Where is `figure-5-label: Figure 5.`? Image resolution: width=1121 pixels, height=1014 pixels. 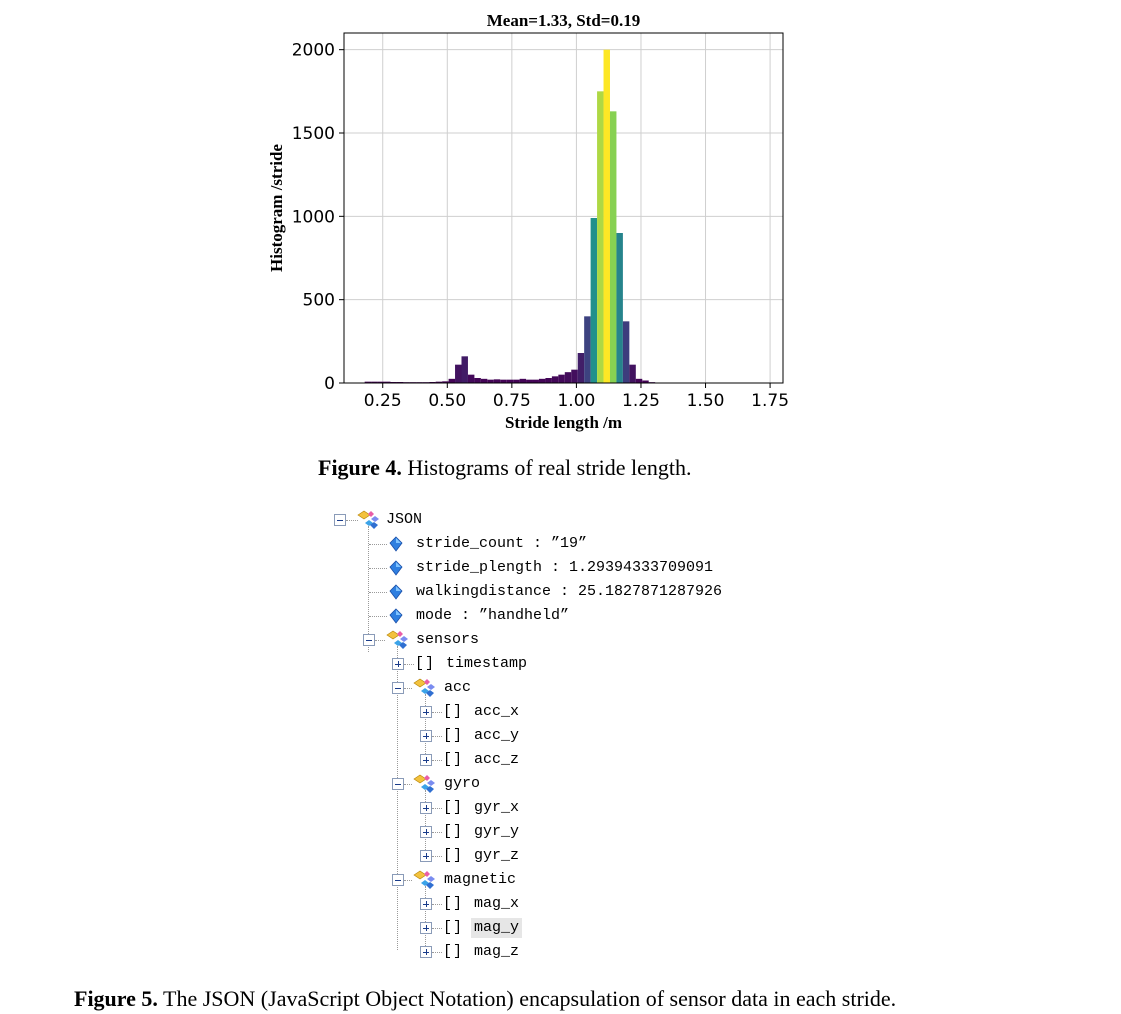
figure-5-label: Figure 5. is located at coordinates (116, 998).